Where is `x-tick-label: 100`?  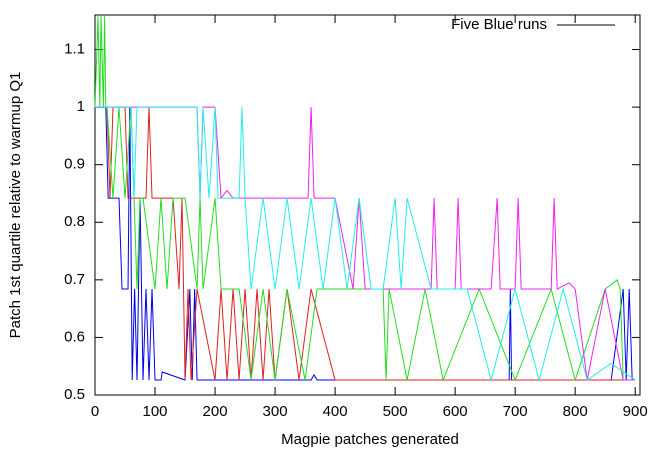
x-tick-label: 100 is located at coordinates (155, 411).